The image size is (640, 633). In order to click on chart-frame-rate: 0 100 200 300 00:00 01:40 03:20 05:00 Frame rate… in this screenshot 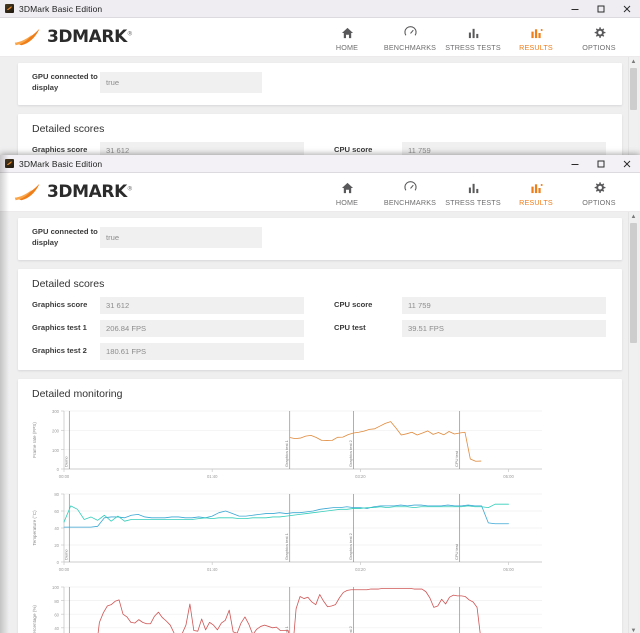, I will do `click(320, 448)`.